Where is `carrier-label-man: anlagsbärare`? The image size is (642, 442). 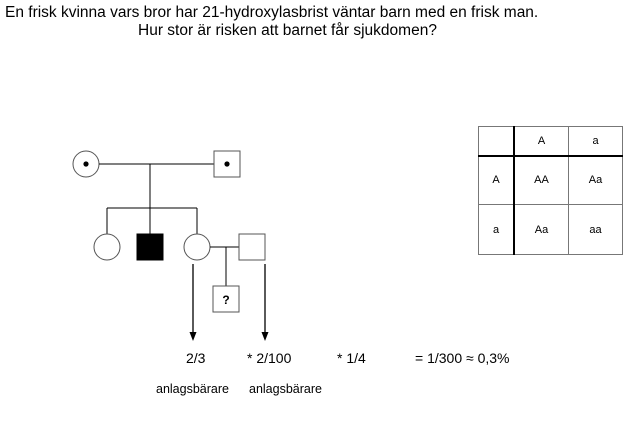 carrier-label-man: anlagsbärare is located at coordinates (285, 389).